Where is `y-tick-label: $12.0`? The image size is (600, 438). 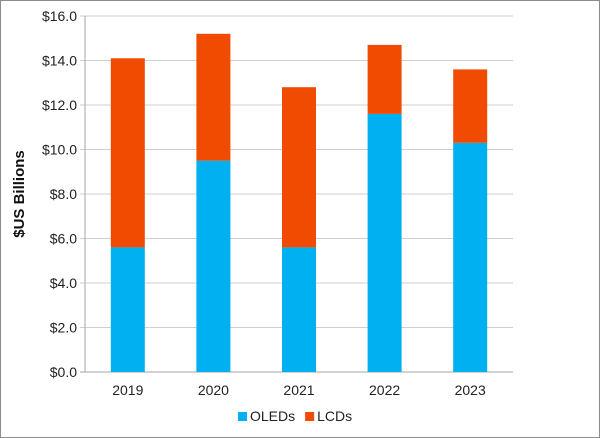 y-tick-label: $12.0 is located at coordinates (59, 105).